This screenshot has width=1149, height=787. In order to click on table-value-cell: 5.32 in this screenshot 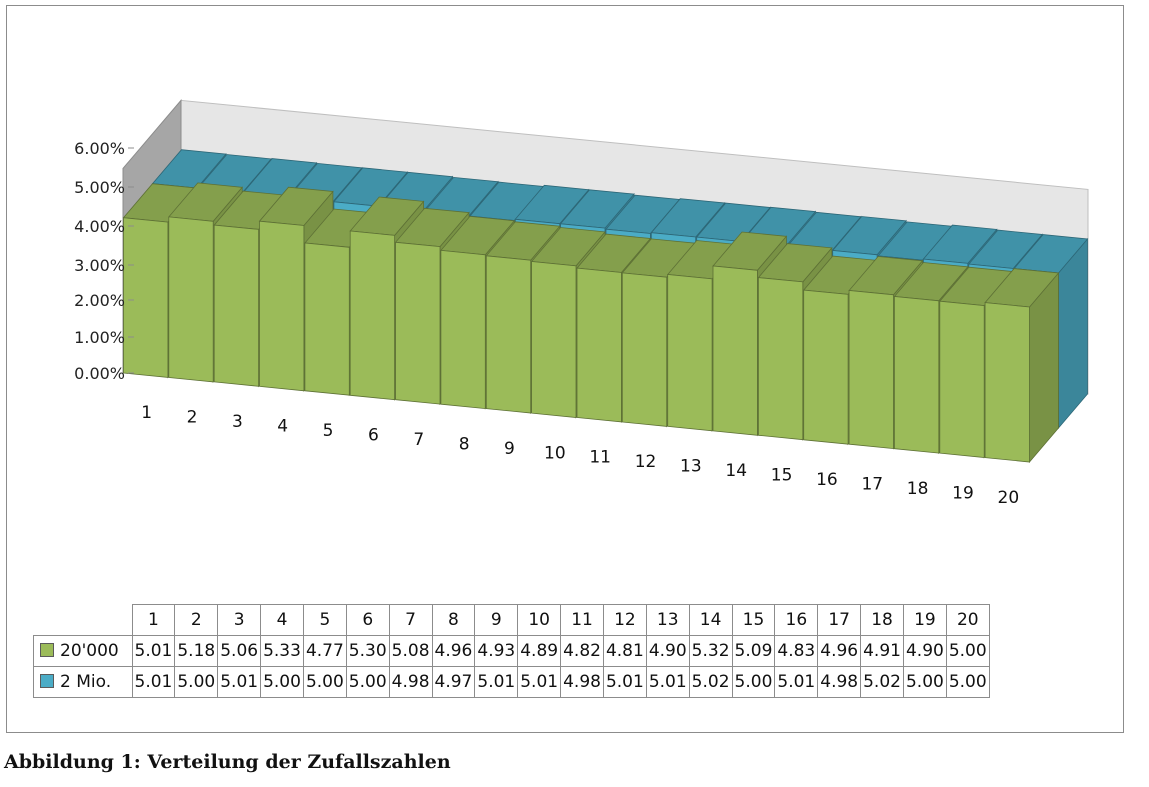, I will do `click(710, 651)`.